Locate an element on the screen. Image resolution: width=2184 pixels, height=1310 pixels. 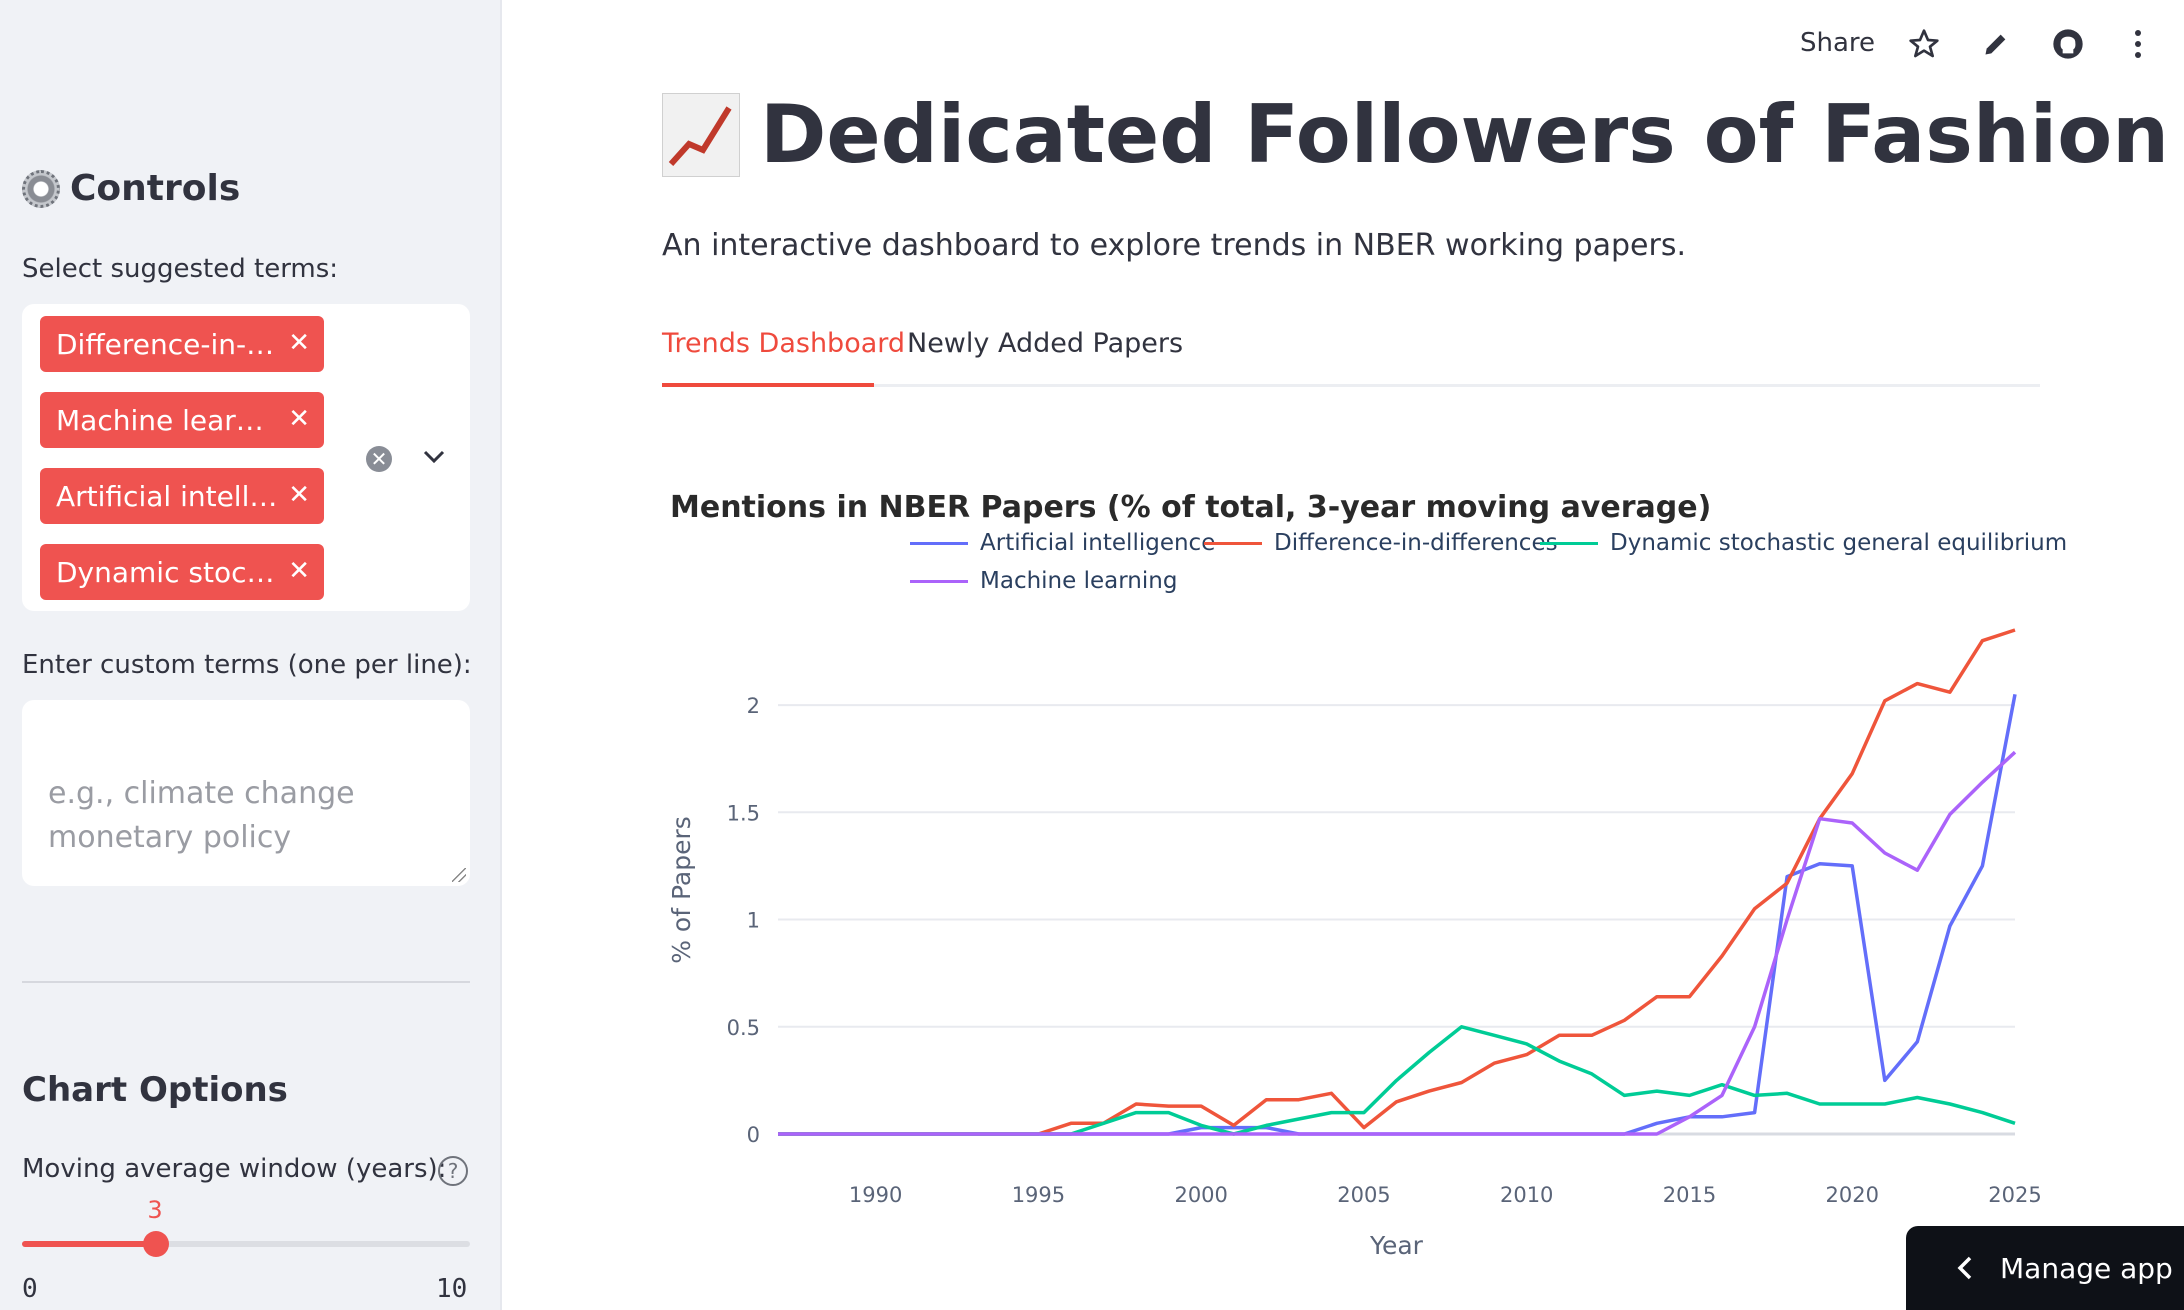
chart-increasing-icon is located at coordinates (701, 134).